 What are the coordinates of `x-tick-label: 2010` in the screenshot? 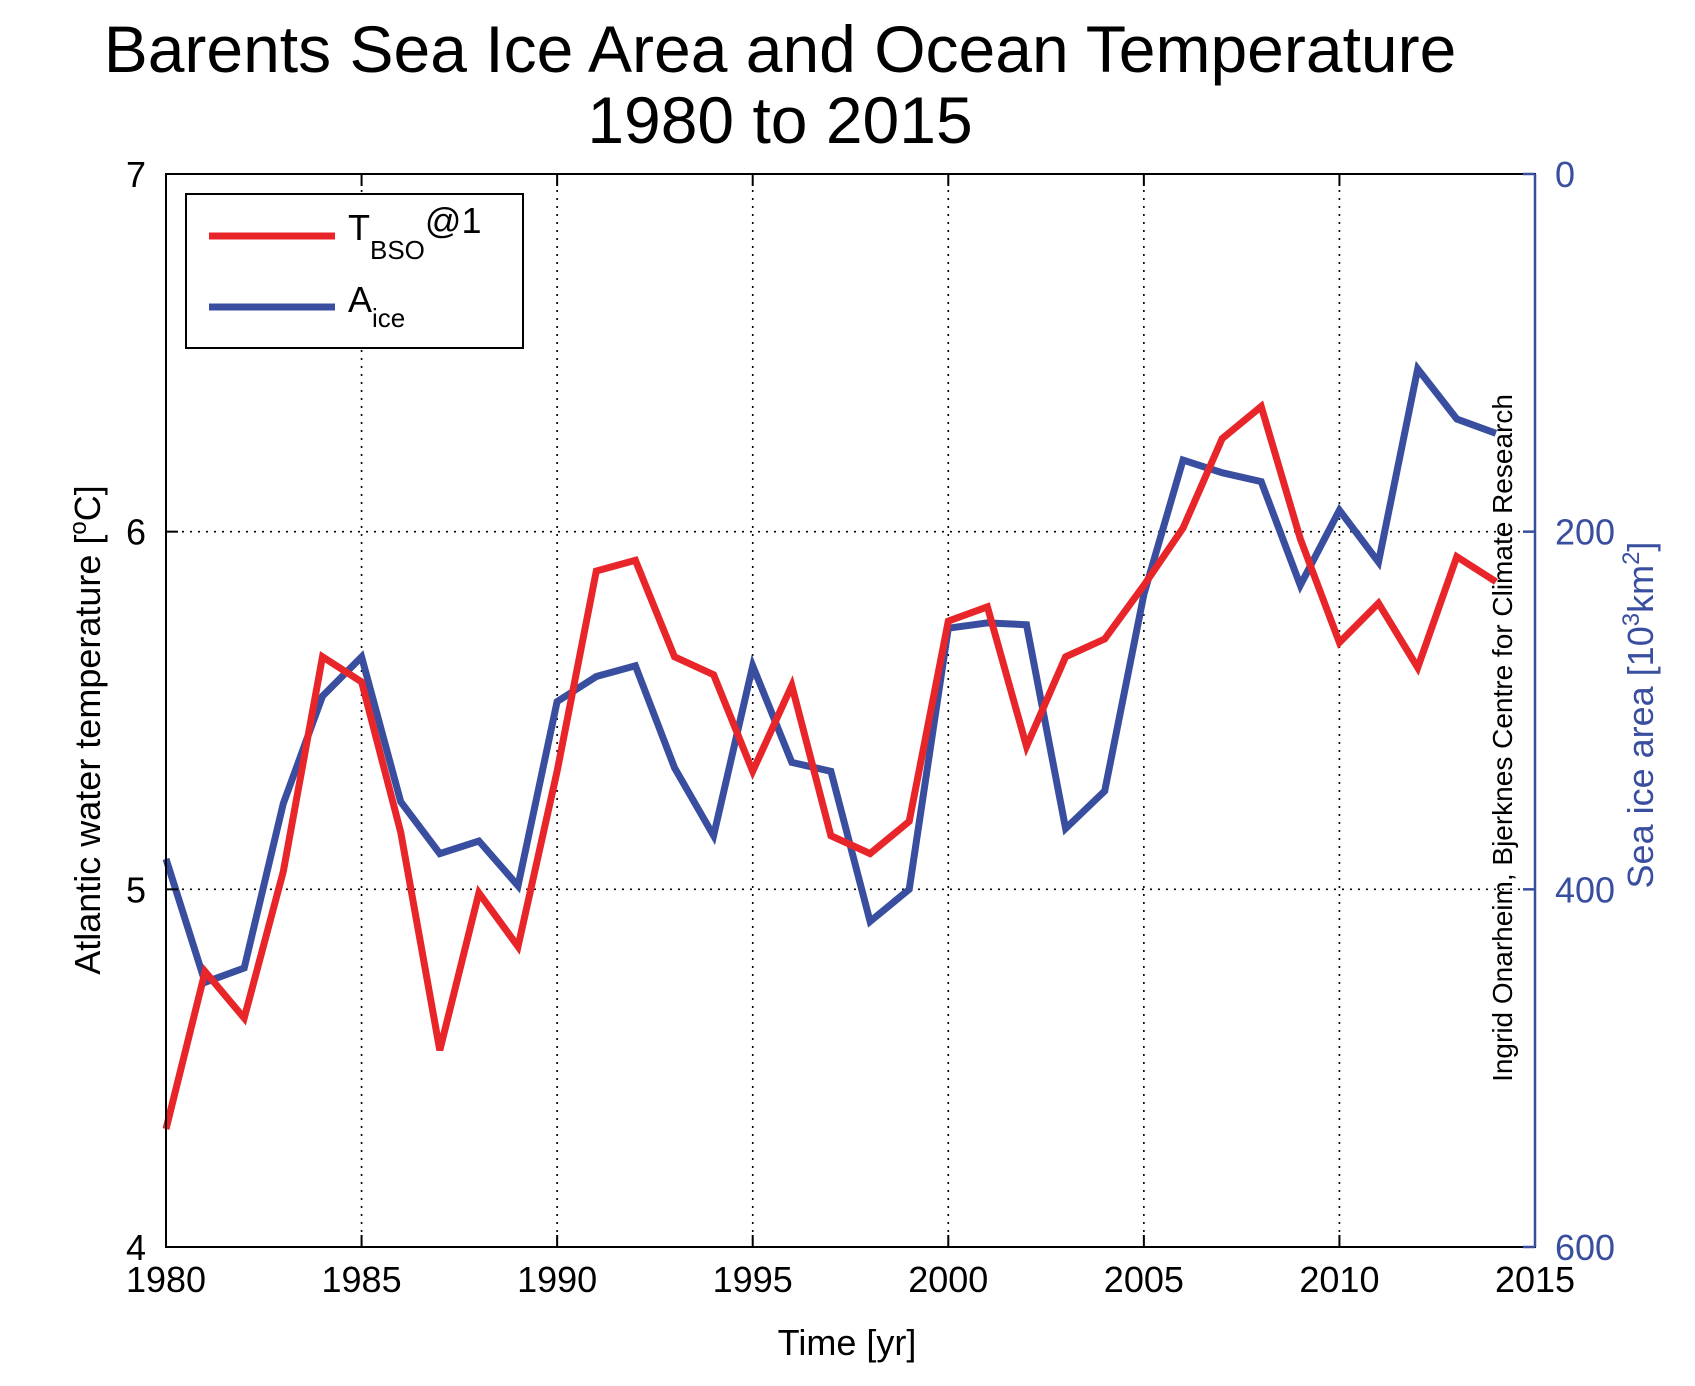 It's located at (1339, 1279).